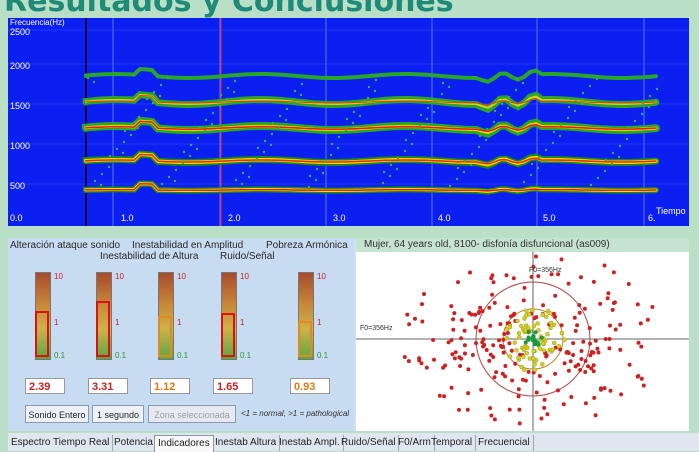 The height and width of the screenshot is (452, 699). What do you see at coordinates (61, 443) in the screenshot?
I see `tab-espectro: Espectro Tiempo Real` at bounding box center [61, 443].